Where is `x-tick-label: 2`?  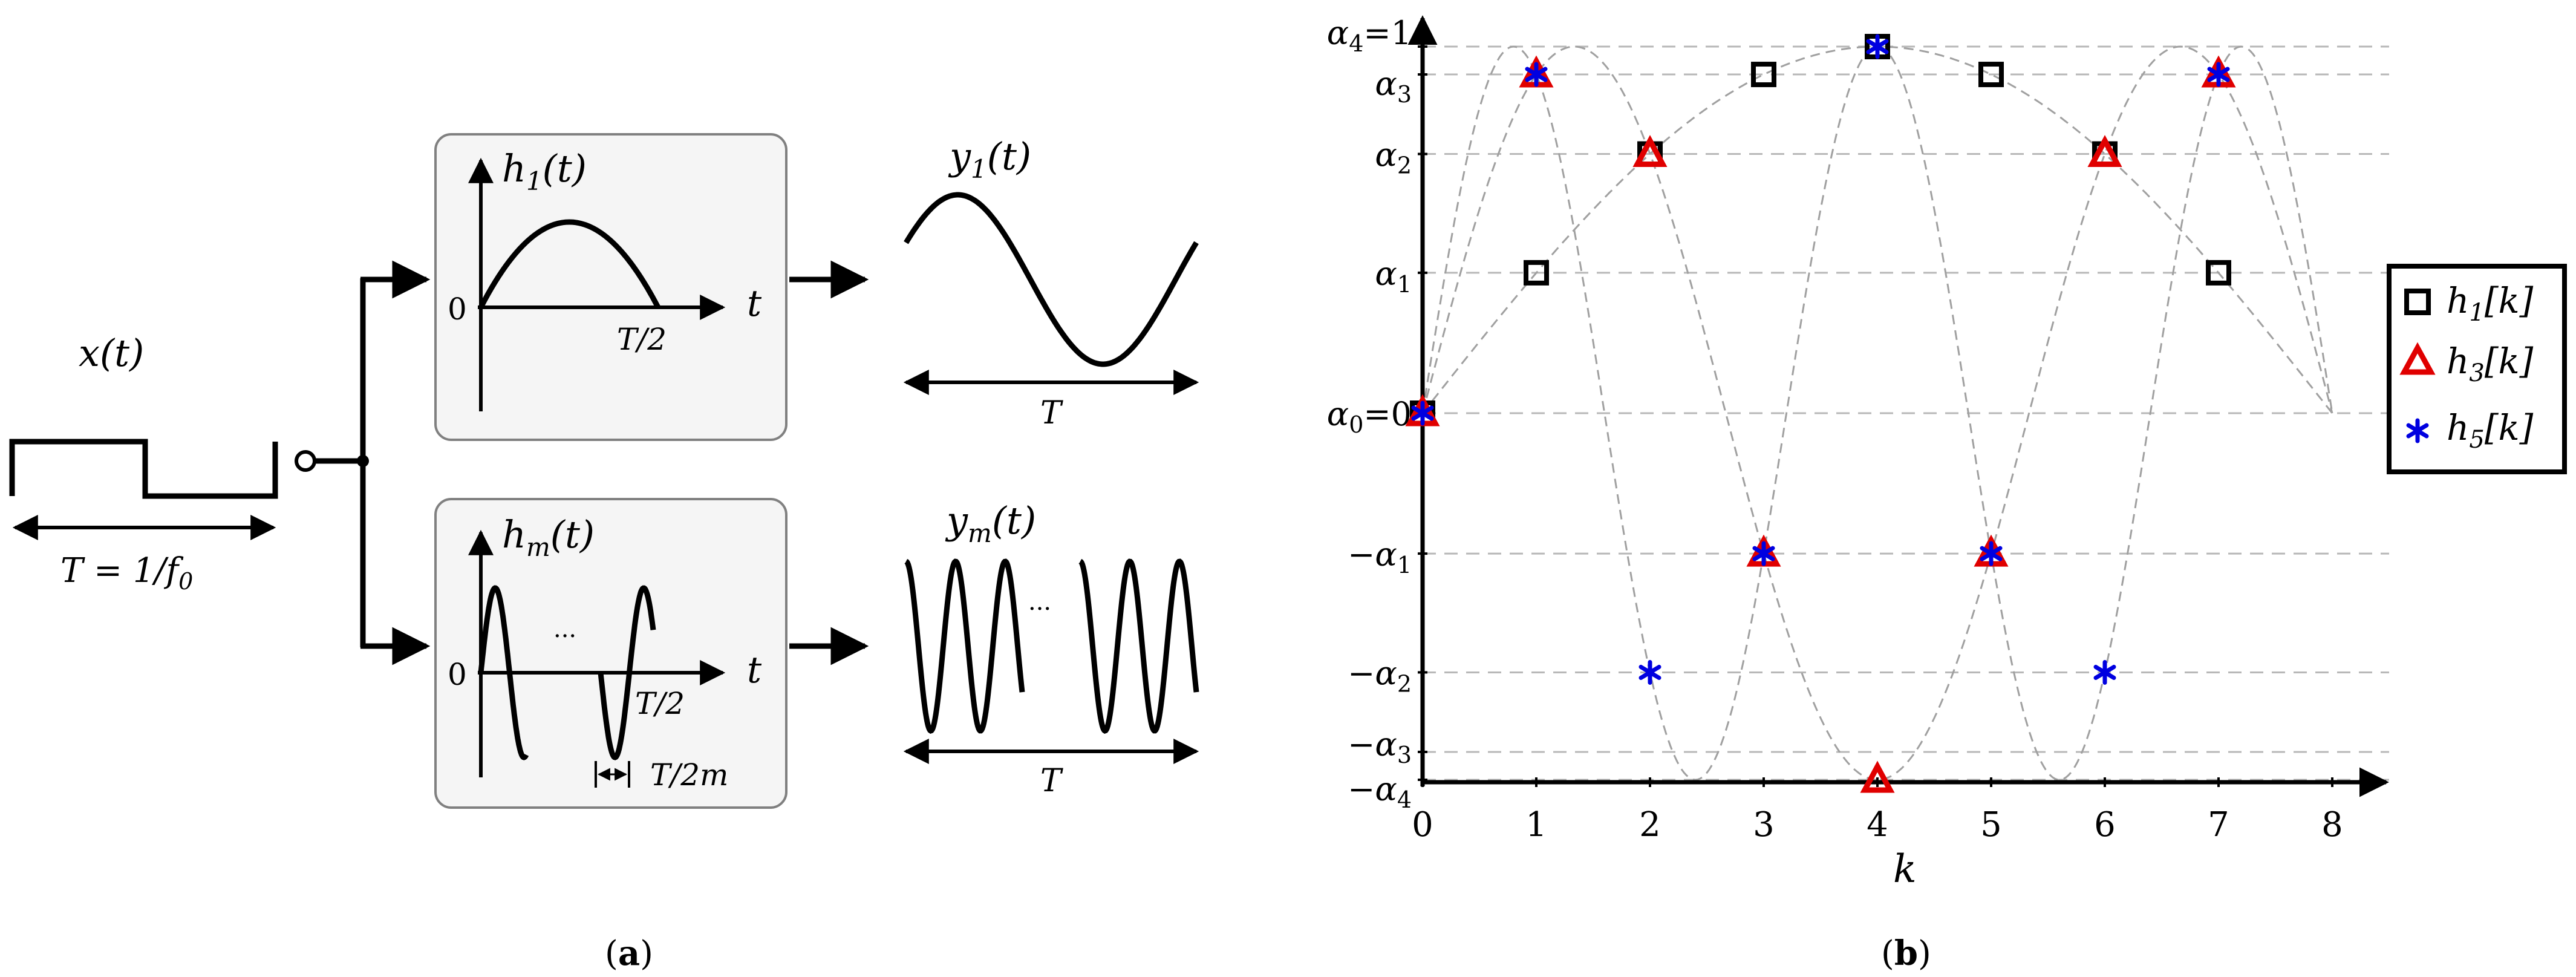 x-tick-label: 2 is located at coordinates (1650, 825).